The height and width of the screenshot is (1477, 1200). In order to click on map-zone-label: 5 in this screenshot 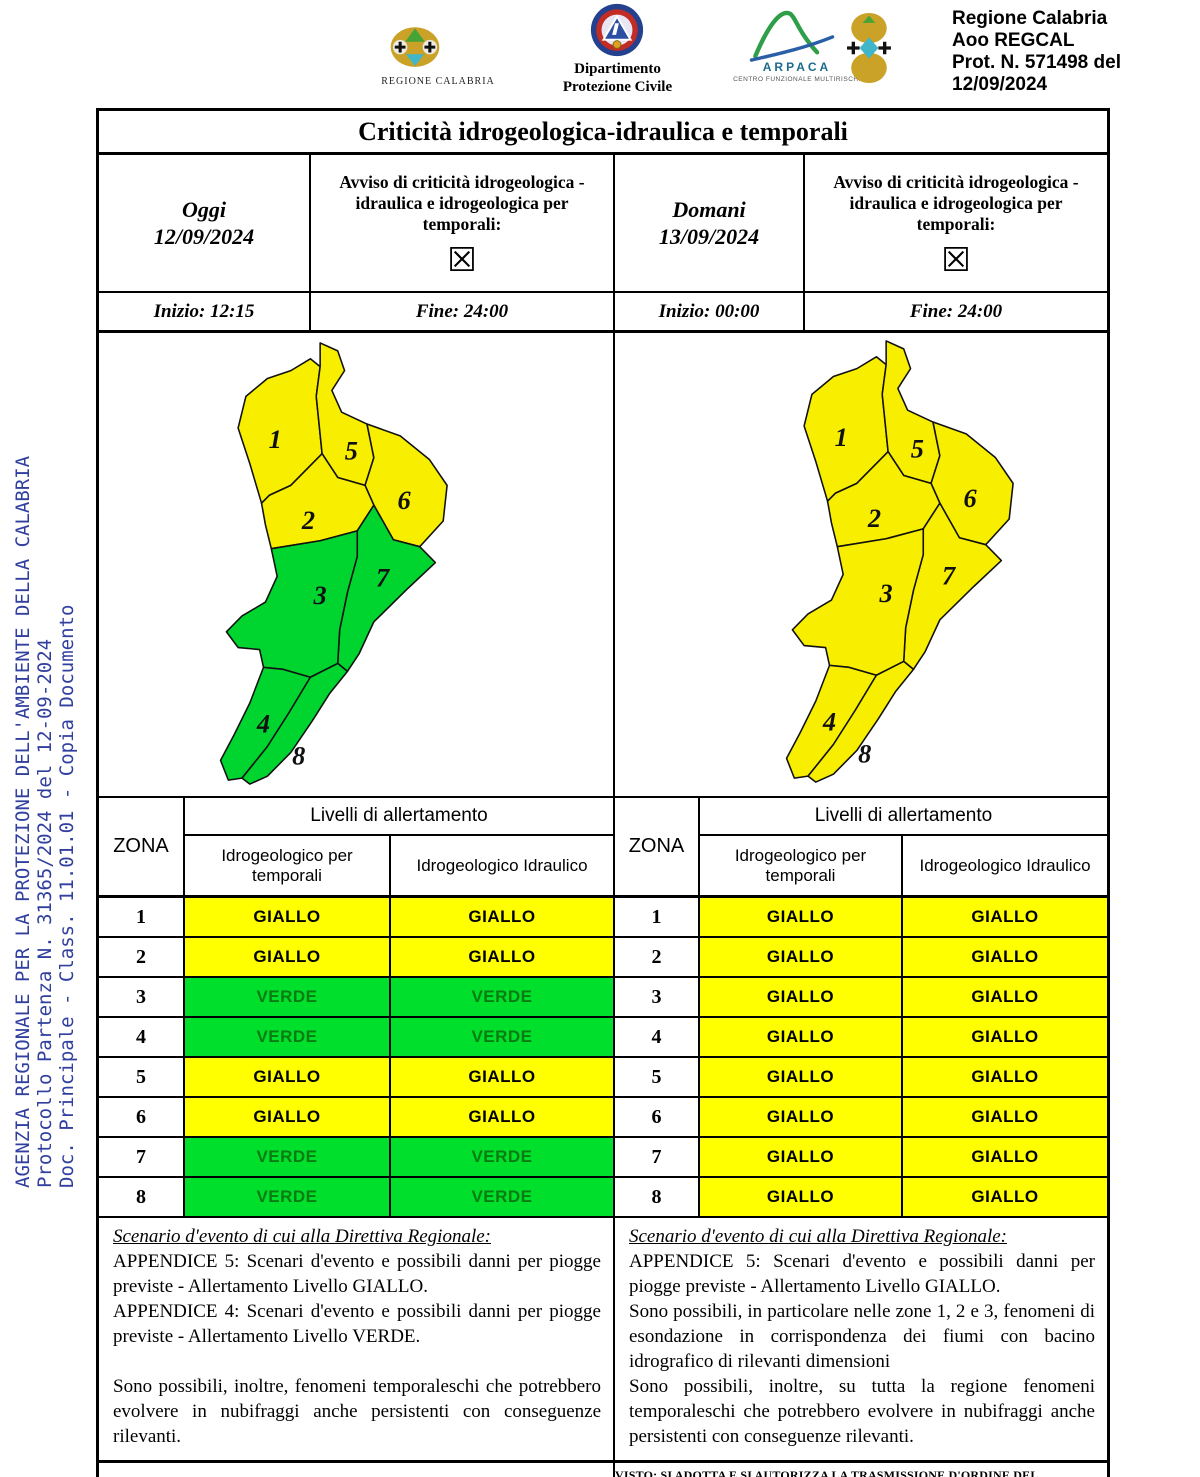, I will do `click(351, 450)`.